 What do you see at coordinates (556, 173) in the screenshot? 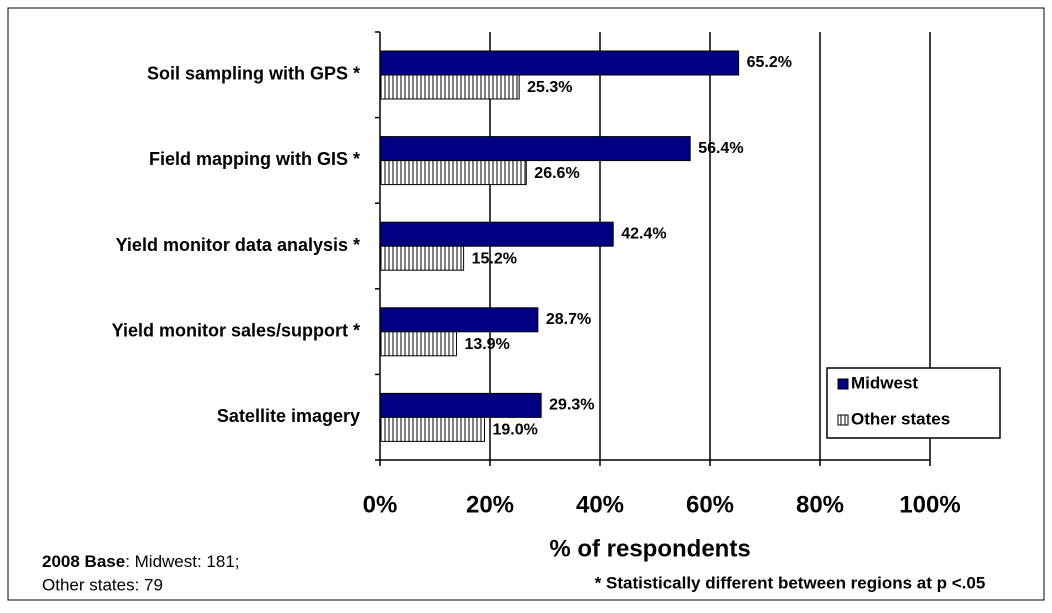
I see `data-label: 26.6%` at bounding box center [556, 173].